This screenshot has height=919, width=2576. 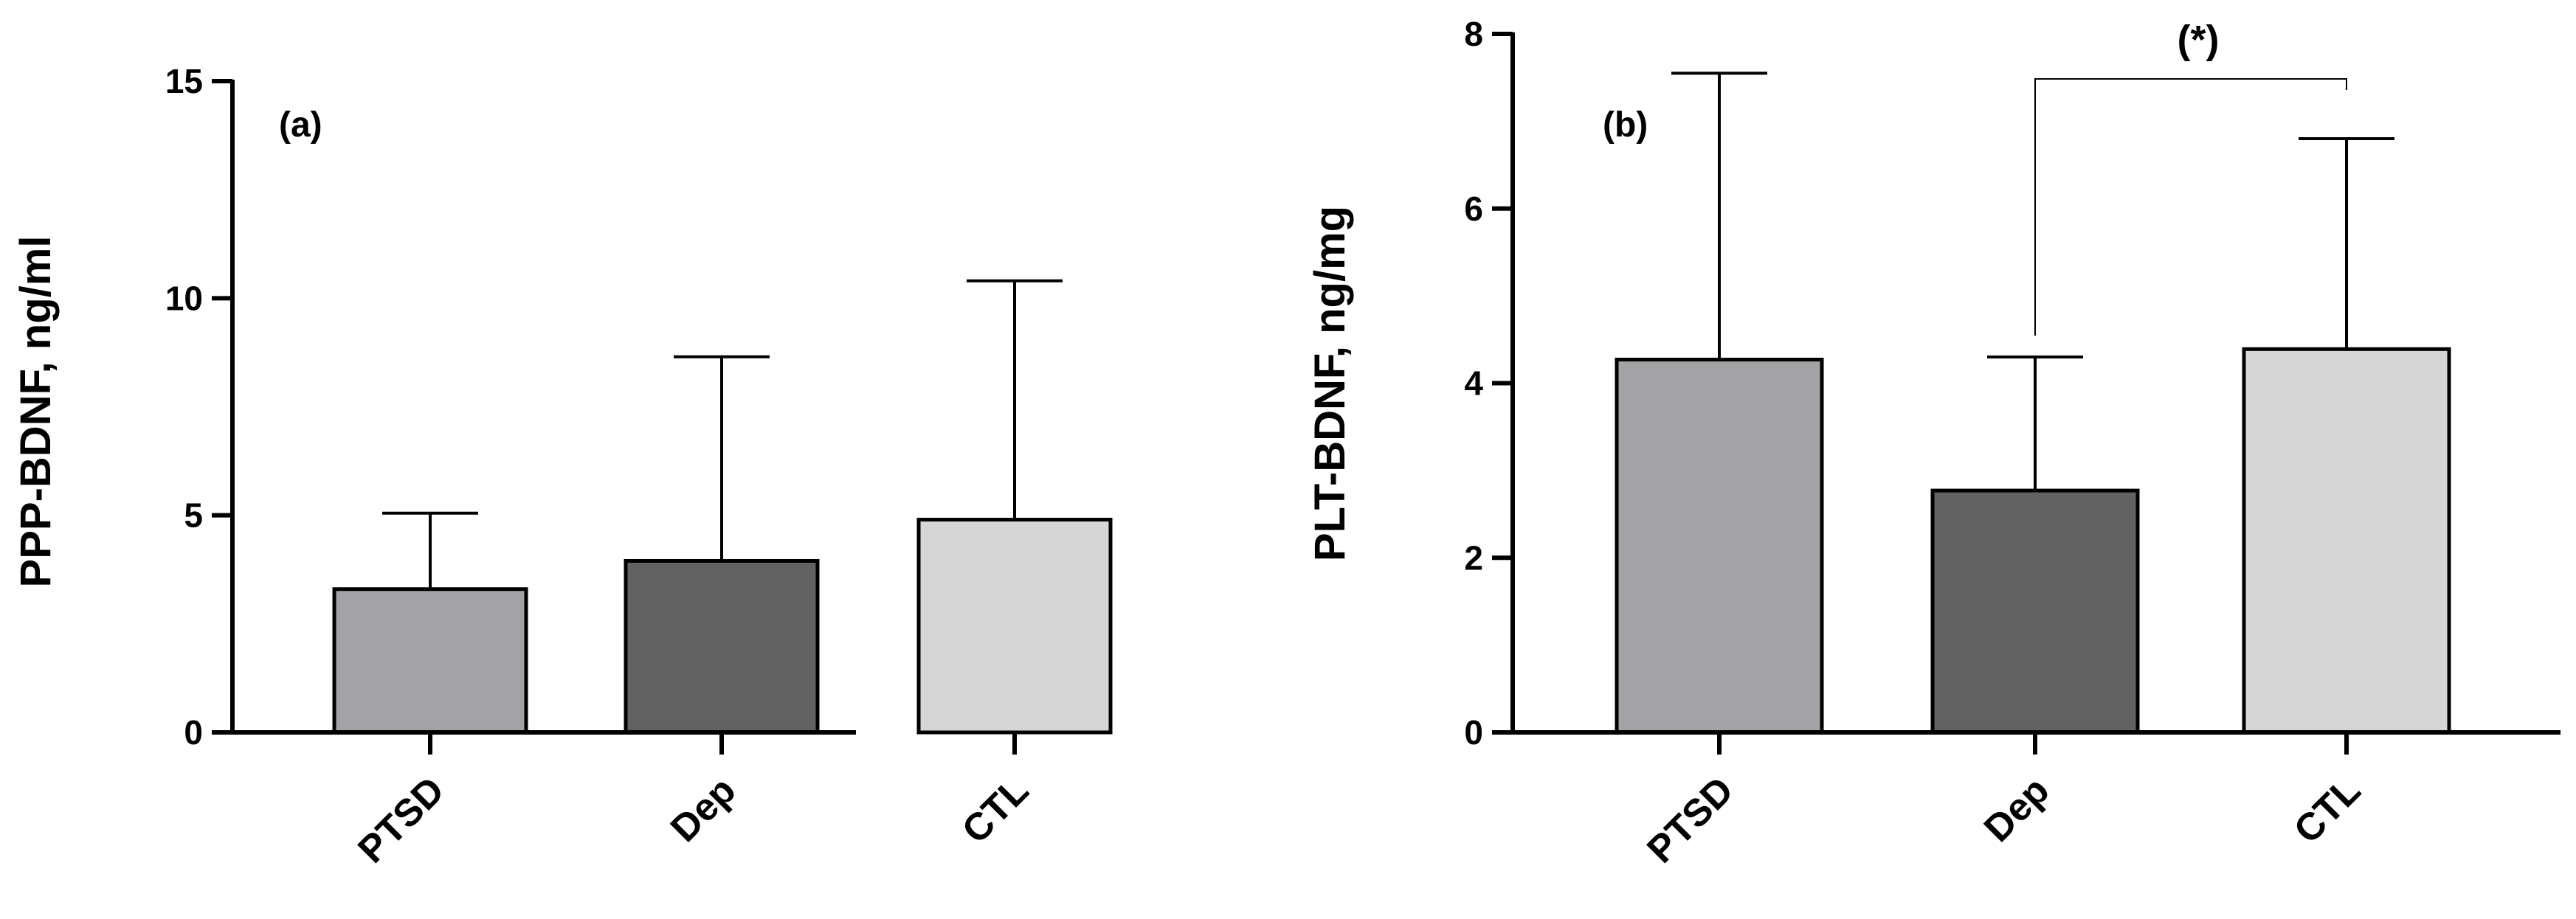 What do you see at coordinates (36, 412) in the screenshot?
I see `y-axis-title: PPP-BDNF, ng/ml` at bounding box center [36, 412].